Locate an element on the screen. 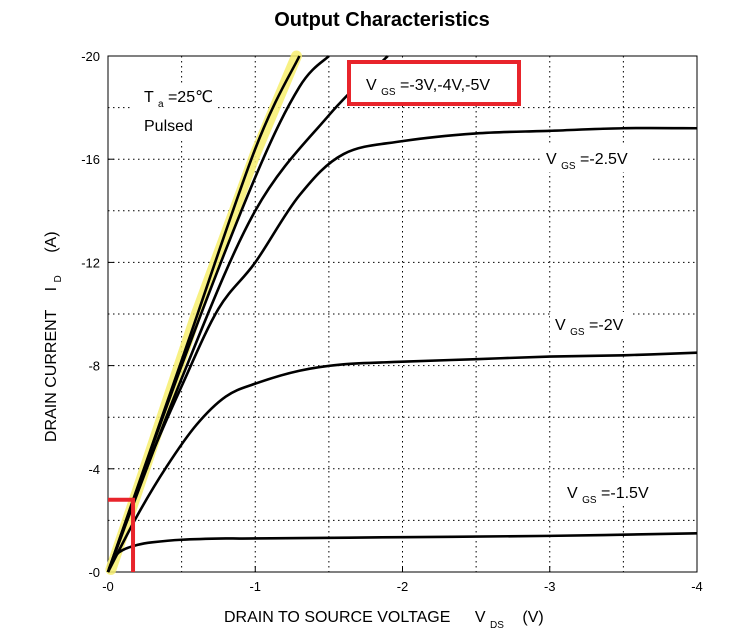 This screenshot has height=642, width=740. series-label-vgs-2: V GS =-2V is located at coordinates (589, 328).